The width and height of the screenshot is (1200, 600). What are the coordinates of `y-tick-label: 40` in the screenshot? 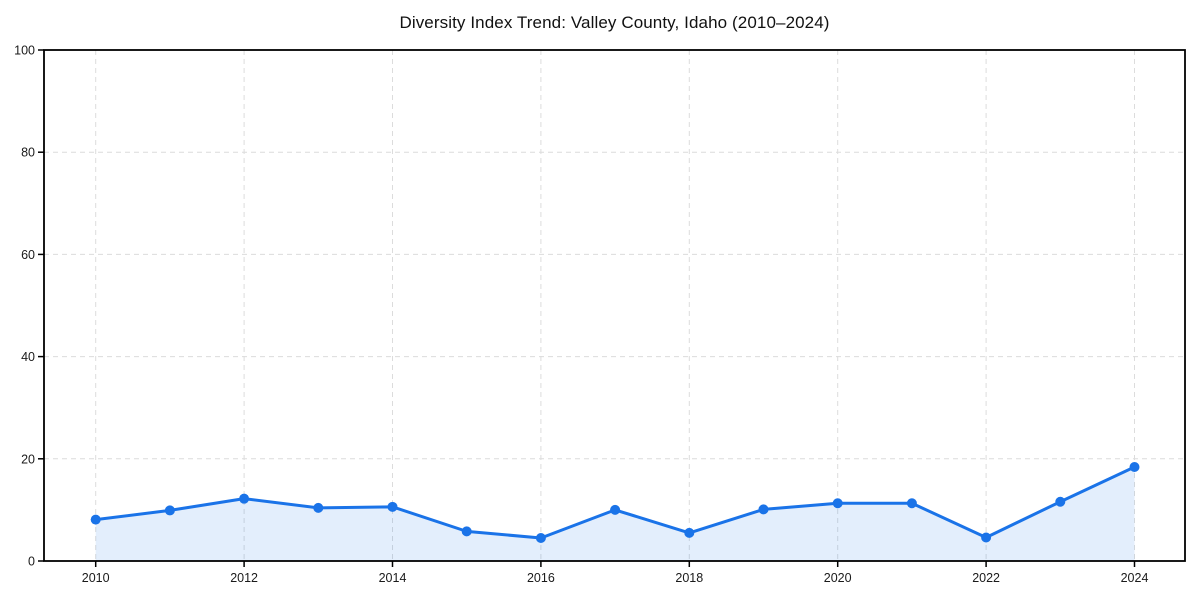 It's located at (28, 357).